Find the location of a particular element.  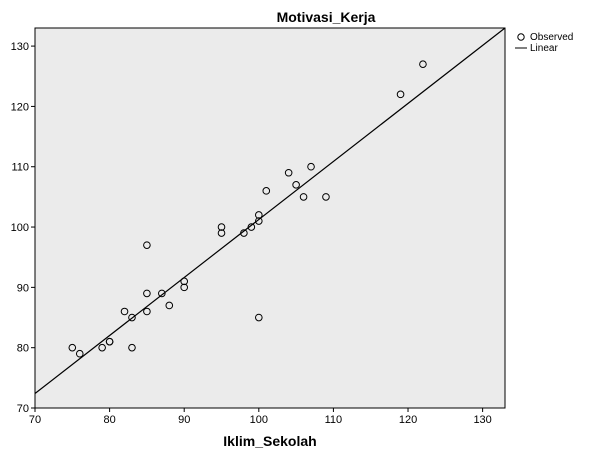

x-axis: 70 80 90 100 110 120 130 is located at coordinates (260, 417).